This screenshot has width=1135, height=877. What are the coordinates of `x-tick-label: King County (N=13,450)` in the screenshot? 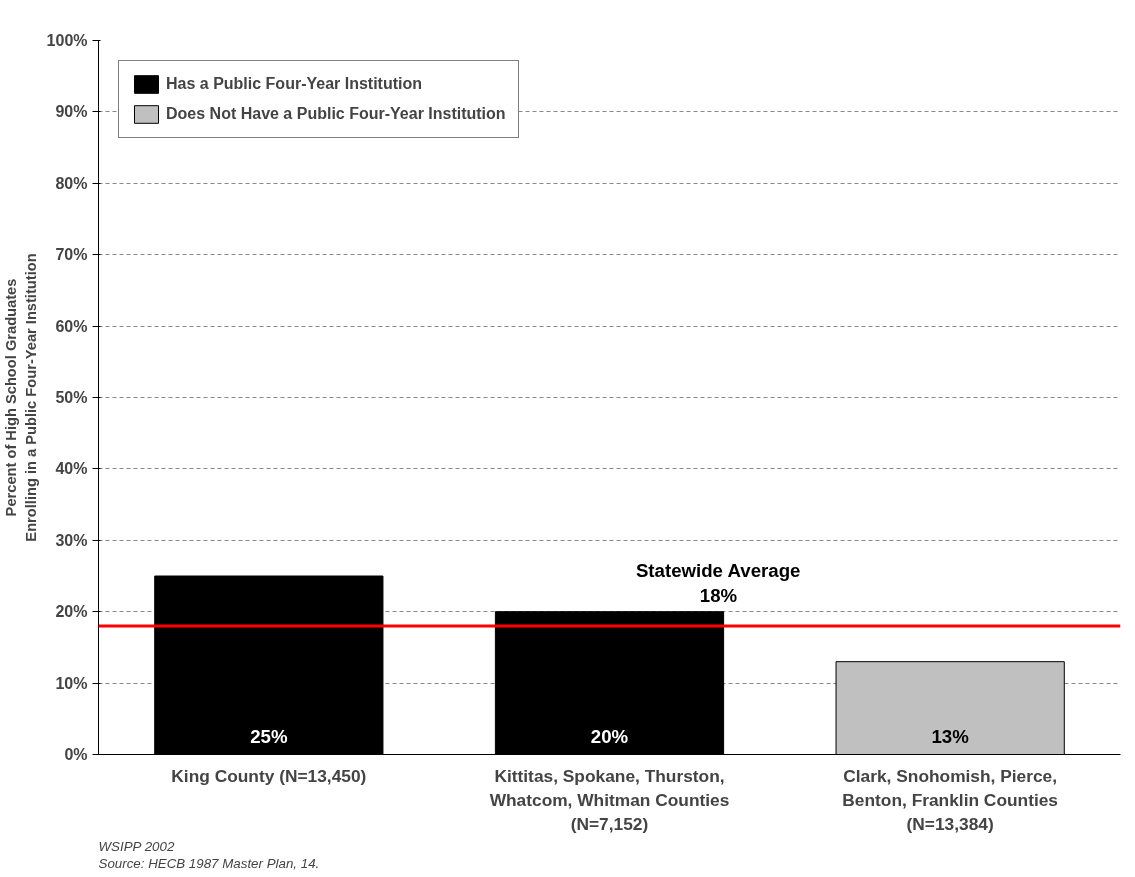 It's located at (269, 775).